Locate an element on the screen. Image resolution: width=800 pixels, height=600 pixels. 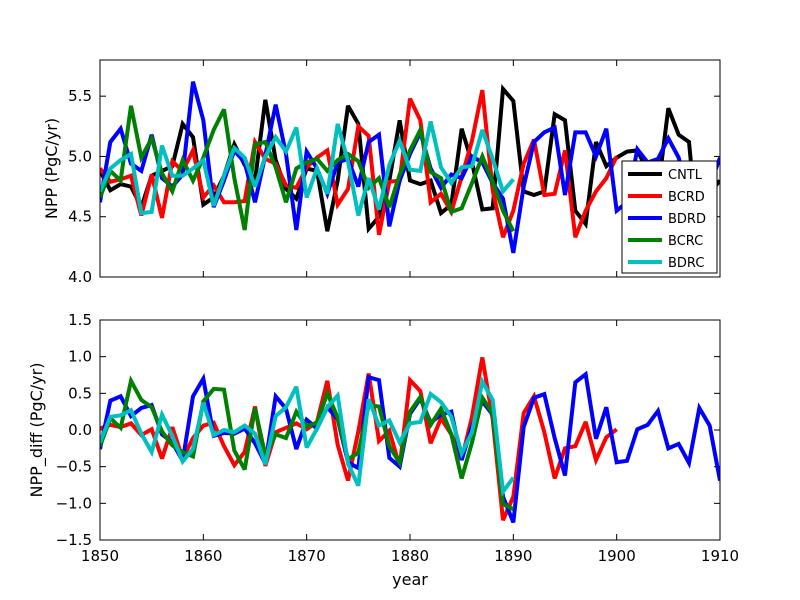
x-tick-label: 1880 is located at coordinates (410, 556).